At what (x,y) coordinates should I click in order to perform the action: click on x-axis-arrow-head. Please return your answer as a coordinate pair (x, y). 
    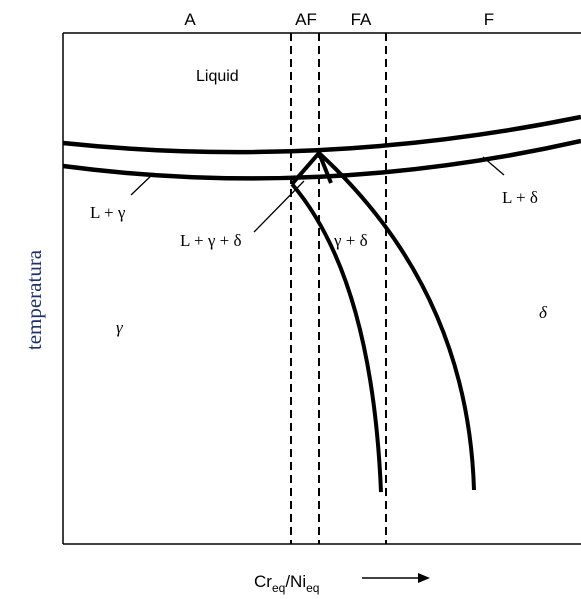
    Looking at the image, I should click on (424, 578).